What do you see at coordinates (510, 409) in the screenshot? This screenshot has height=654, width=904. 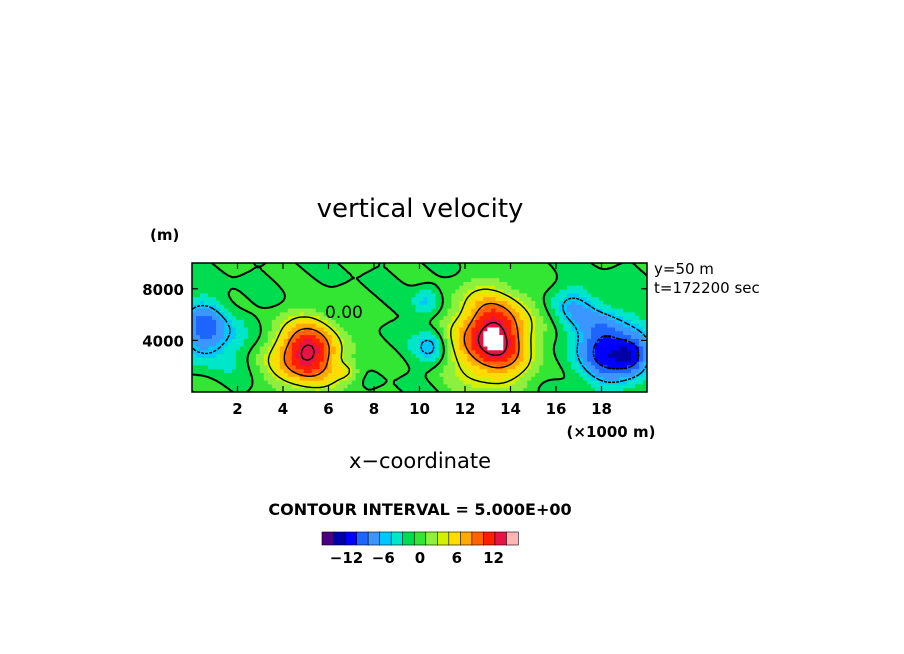 I see `x-tick-label: 14` at bounding box center [510, 409].